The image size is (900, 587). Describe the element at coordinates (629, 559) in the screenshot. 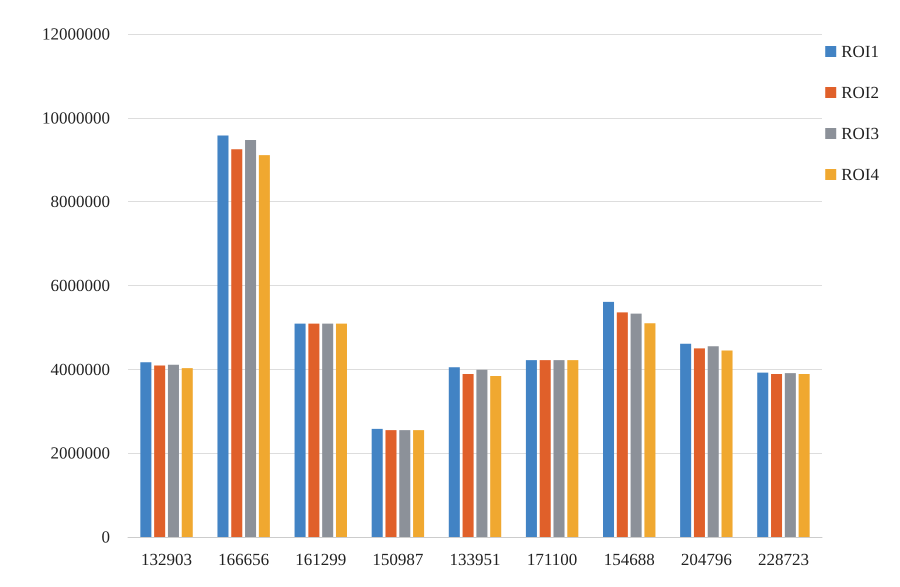

I see `x-tick-label: 154688` at that location.